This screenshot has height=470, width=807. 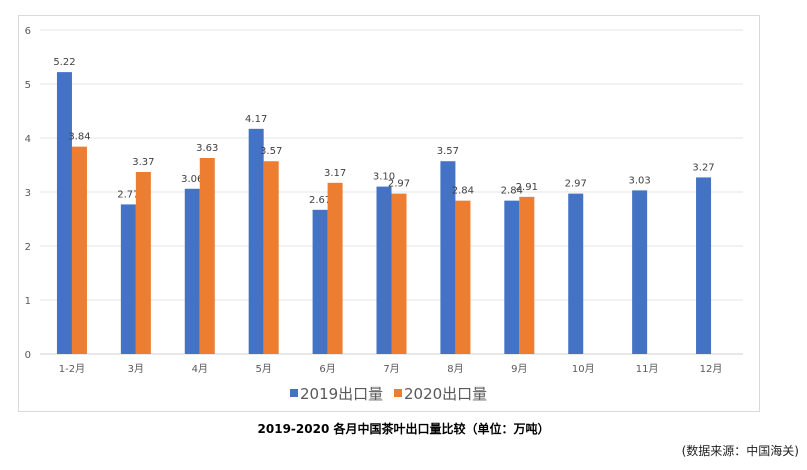 What do you see at coordinates (327, 369) in the screenshot?
I see `x-tick-label: 6月` at bounding box center [327, 369].